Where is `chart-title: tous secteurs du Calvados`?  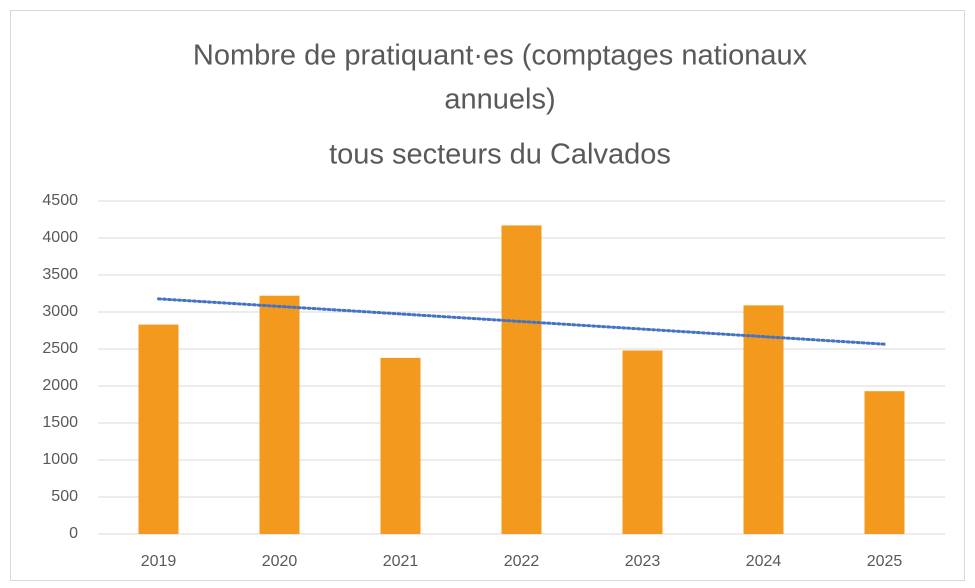 chart-title: tous secteurs du Calvados is located at coordinates (500, 155).